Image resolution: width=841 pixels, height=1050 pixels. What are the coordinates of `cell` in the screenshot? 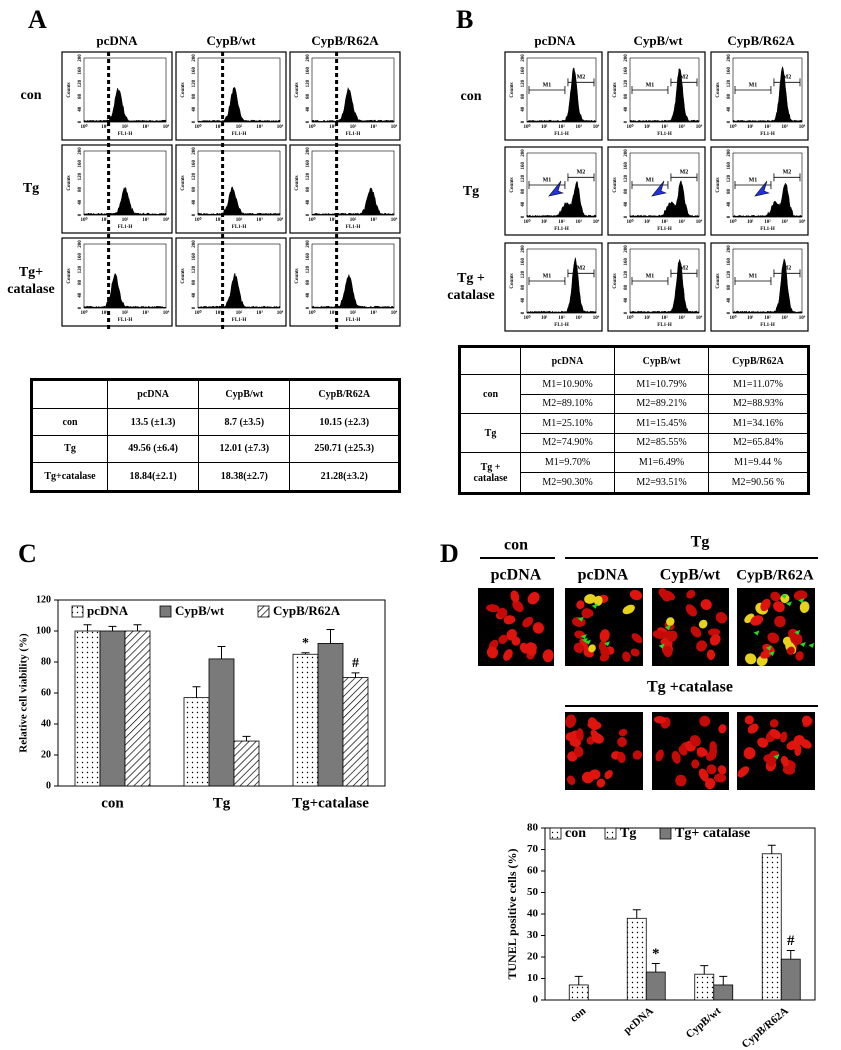 It's located at (490, 360).